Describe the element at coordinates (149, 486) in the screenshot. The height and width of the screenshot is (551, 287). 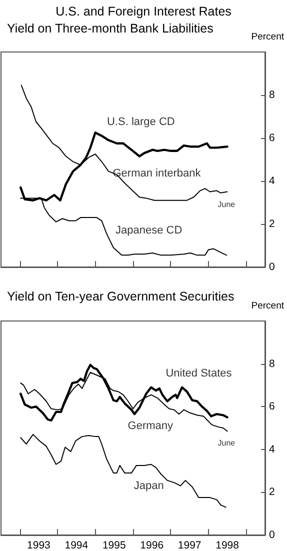
I see `series-label: Japan` at that location.